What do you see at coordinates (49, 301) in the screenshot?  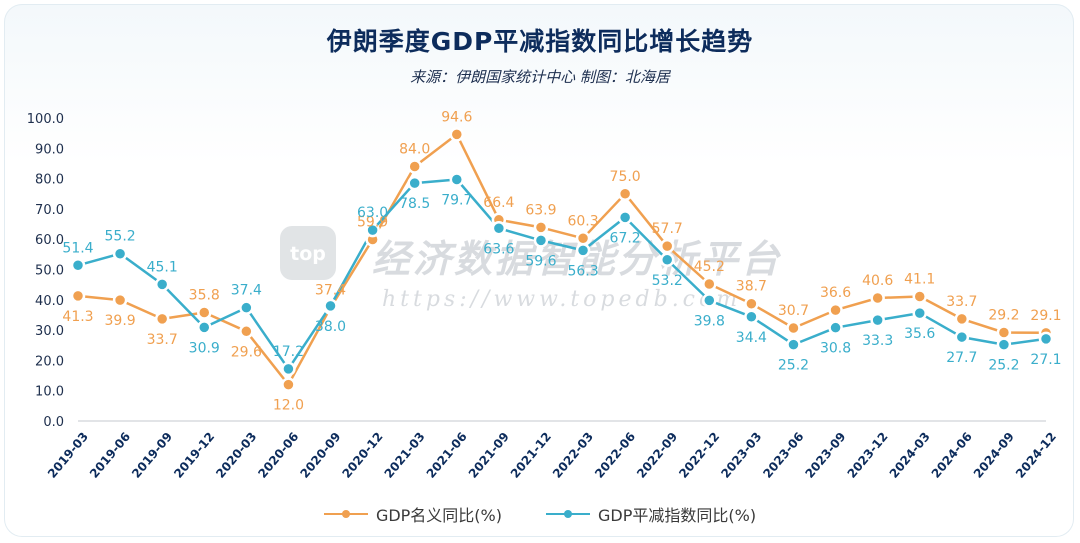 I see `y-tick-label: 40.0` at bounding box center [49, 301].